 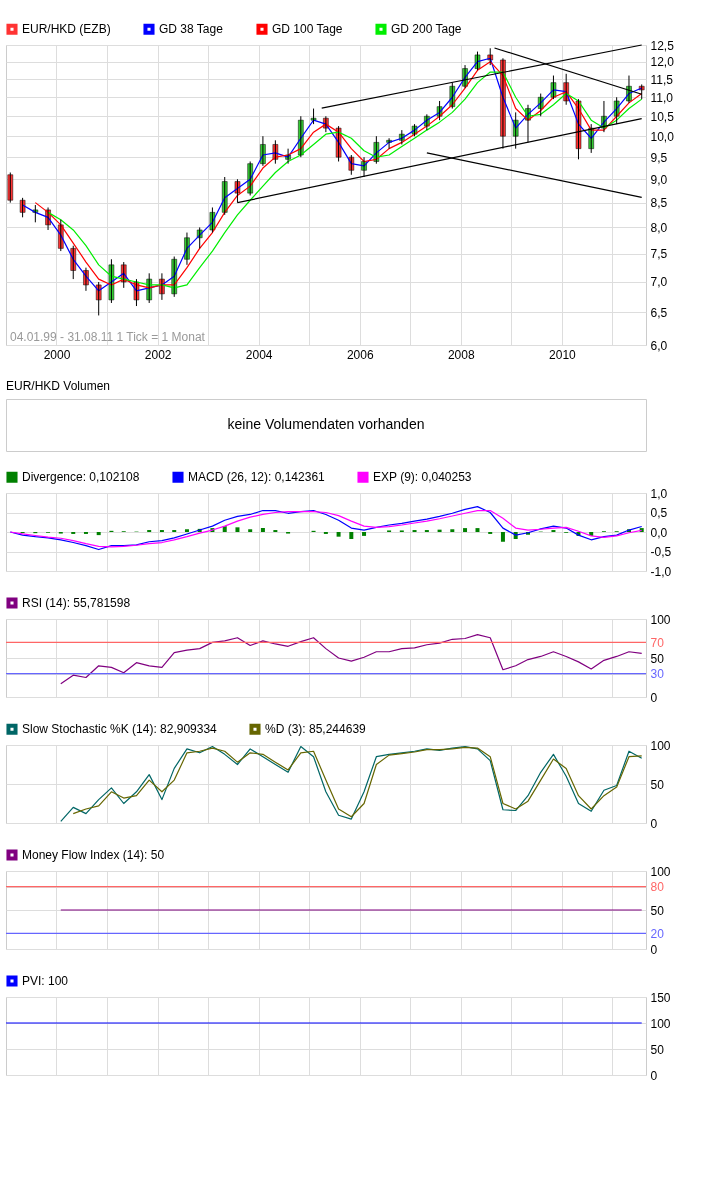 I want to click on y-tick-label: 12,5, so click(x=662, y=45).